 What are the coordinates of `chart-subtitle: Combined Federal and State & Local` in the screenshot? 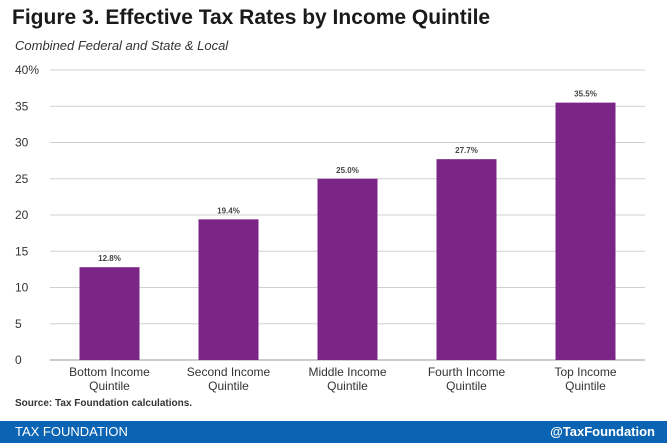 It's located at (122, 45).